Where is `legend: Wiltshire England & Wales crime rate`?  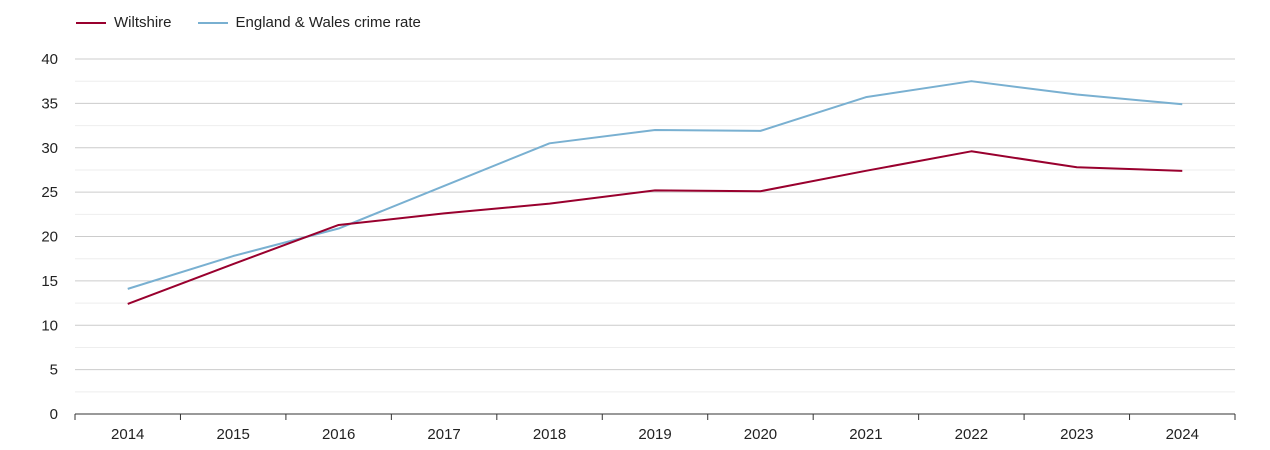 legend: Wiltshire England & Wales crime rate is located at coordinates (261, 22).